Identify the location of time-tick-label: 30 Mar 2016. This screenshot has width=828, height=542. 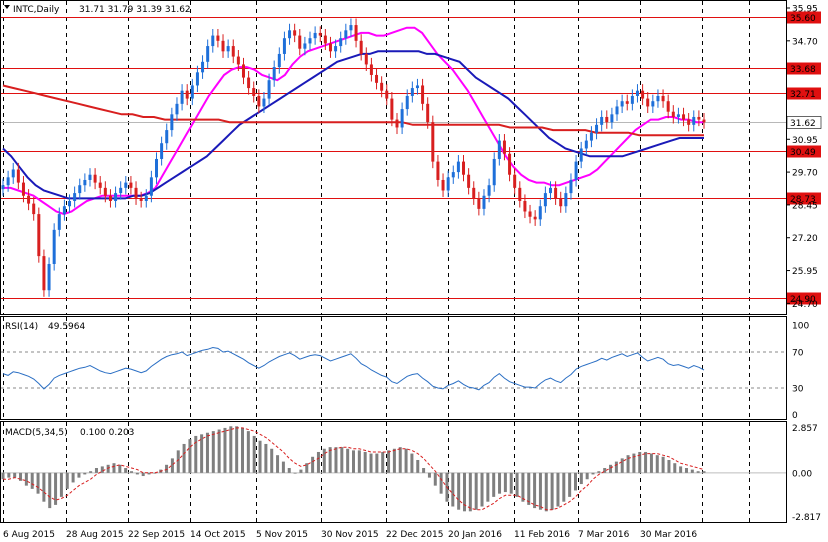
(668, 535).